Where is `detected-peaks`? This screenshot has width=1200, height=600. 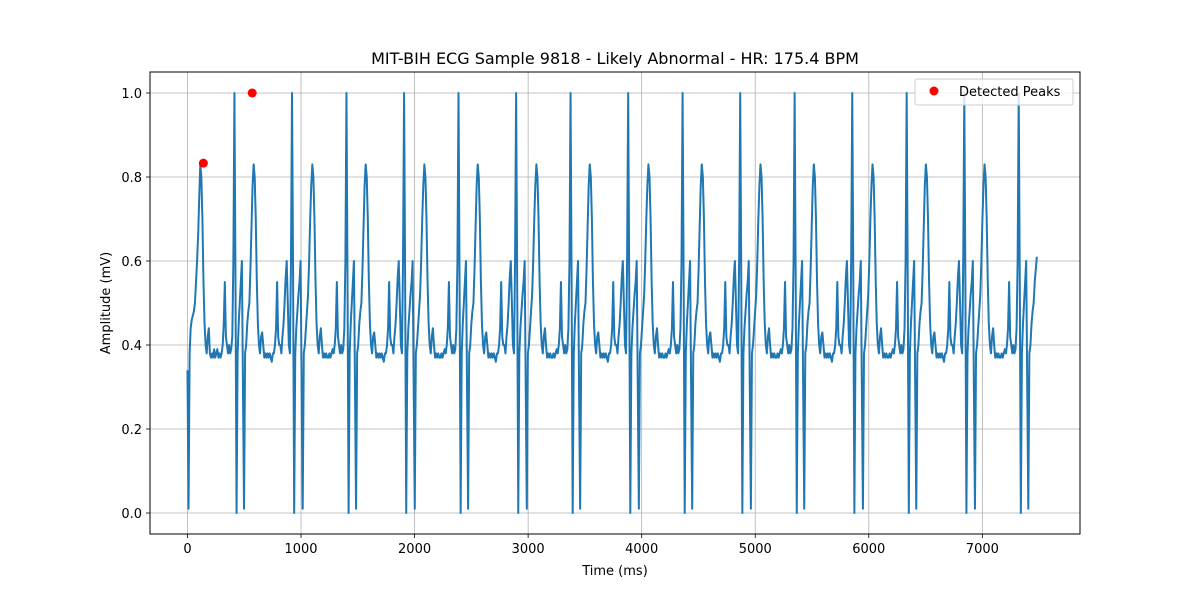 detected-peaks is located at coordinates (227, 128).